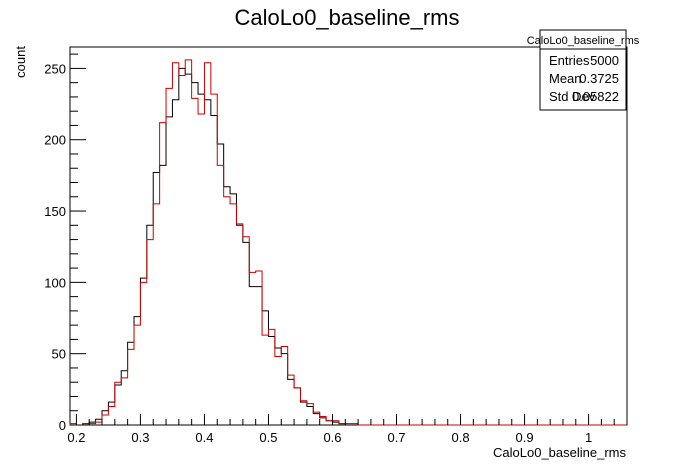  What do you see at coordinates (559, 452) in the screenshot?
I see `x-axis-label: CaloLo0_baseline_rms` at bounding box center [559, 452].